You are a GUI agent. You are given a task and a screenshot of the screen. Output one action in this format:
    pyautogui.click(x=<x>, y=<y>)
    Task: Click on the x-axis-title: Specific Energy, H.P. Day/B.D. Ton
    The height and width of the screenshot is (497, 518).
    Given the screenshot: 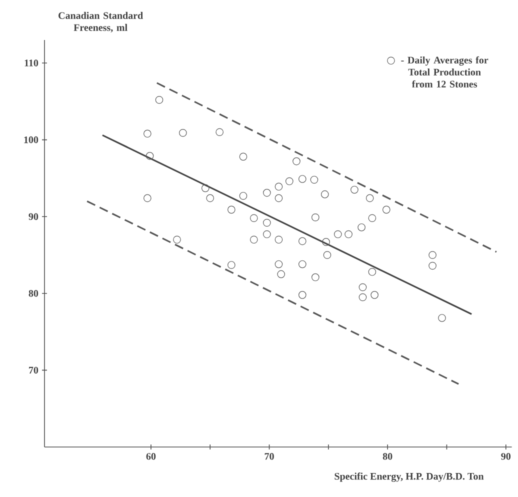 What is the action you would take?
    pyautogui.click(x=409, y=477)
    